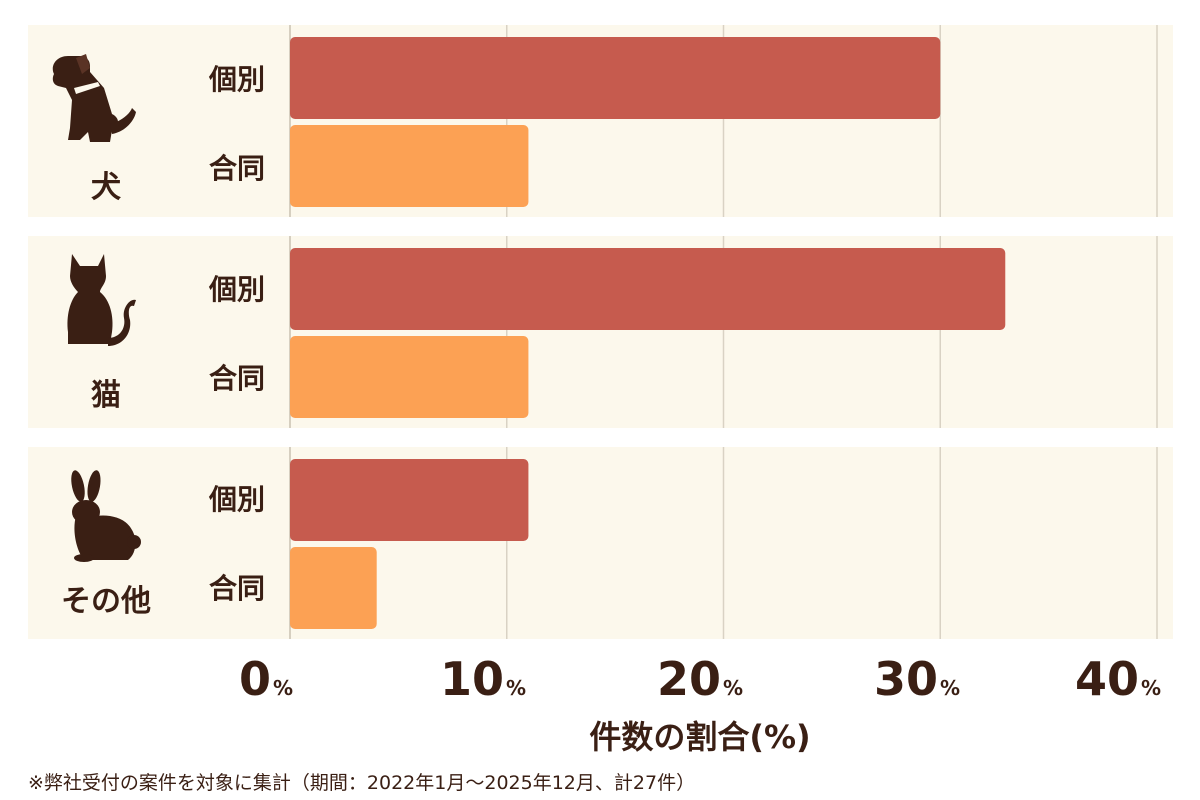 This screenshot has width=1200, height=800. I want to click on x-tick-20-number: 20, so click(688, 679).